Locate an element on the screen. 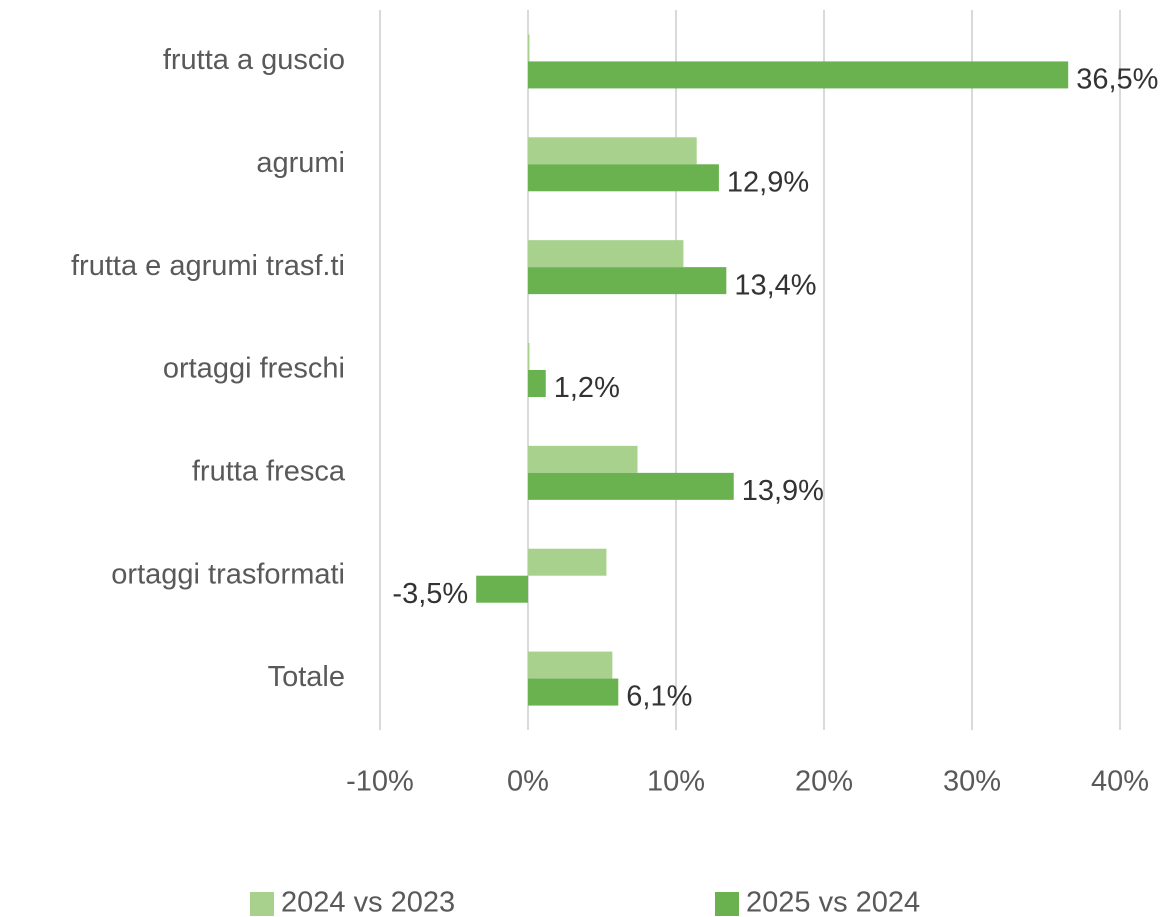 The width and height of the screenshot is (1165, 917). y-tick-label: frutta e agrumi trasf.ti is located at coordinates (208, 266).